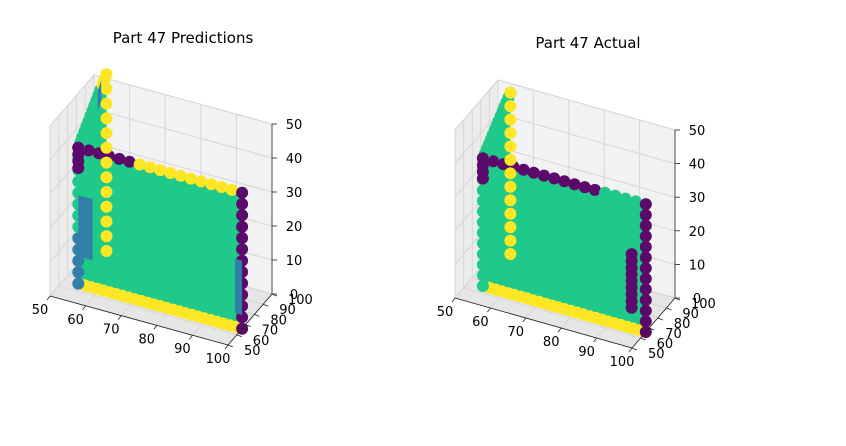  I want to click on predictions-y-ticks: 50 60 70 80 90 100, so click(278, 326).